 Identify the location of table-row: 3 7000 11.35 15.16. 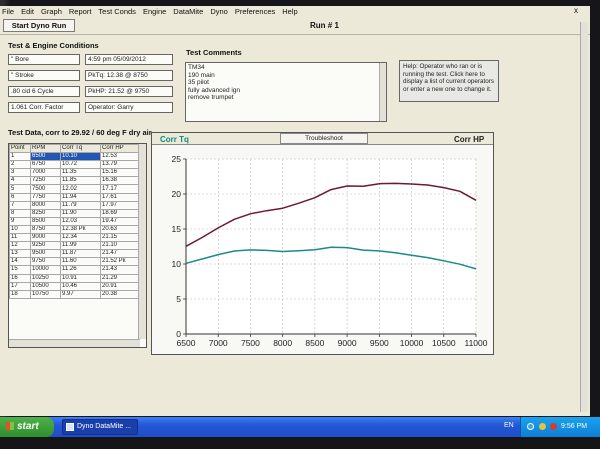
(74, 173).